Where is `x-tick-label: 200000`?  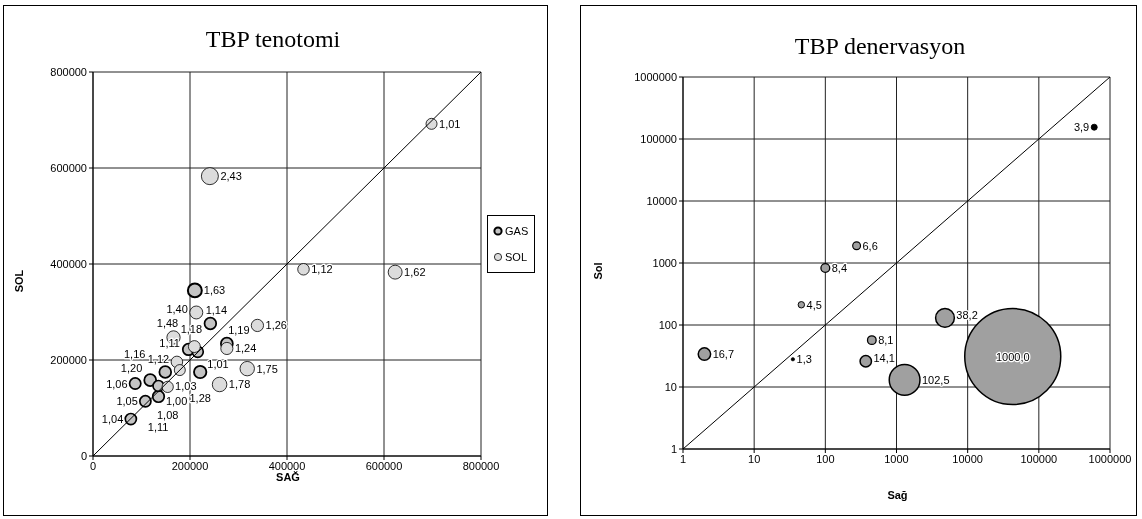
x-tick-label: 200000 is located at coordinates (190, 465).